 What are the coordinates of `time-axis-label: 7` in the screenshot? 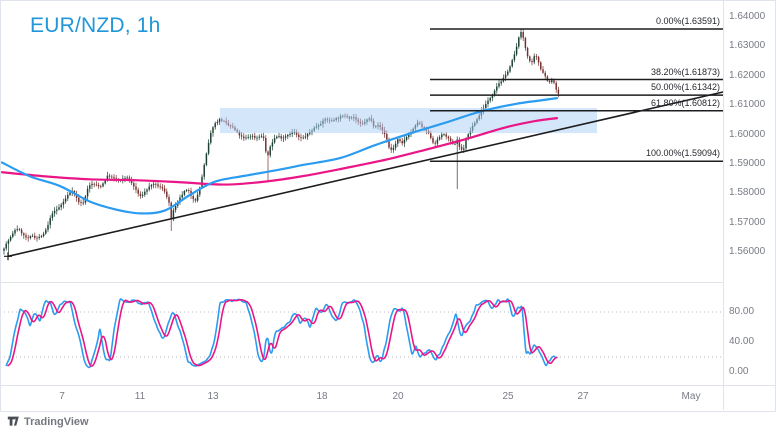 It's located at (62, 396).